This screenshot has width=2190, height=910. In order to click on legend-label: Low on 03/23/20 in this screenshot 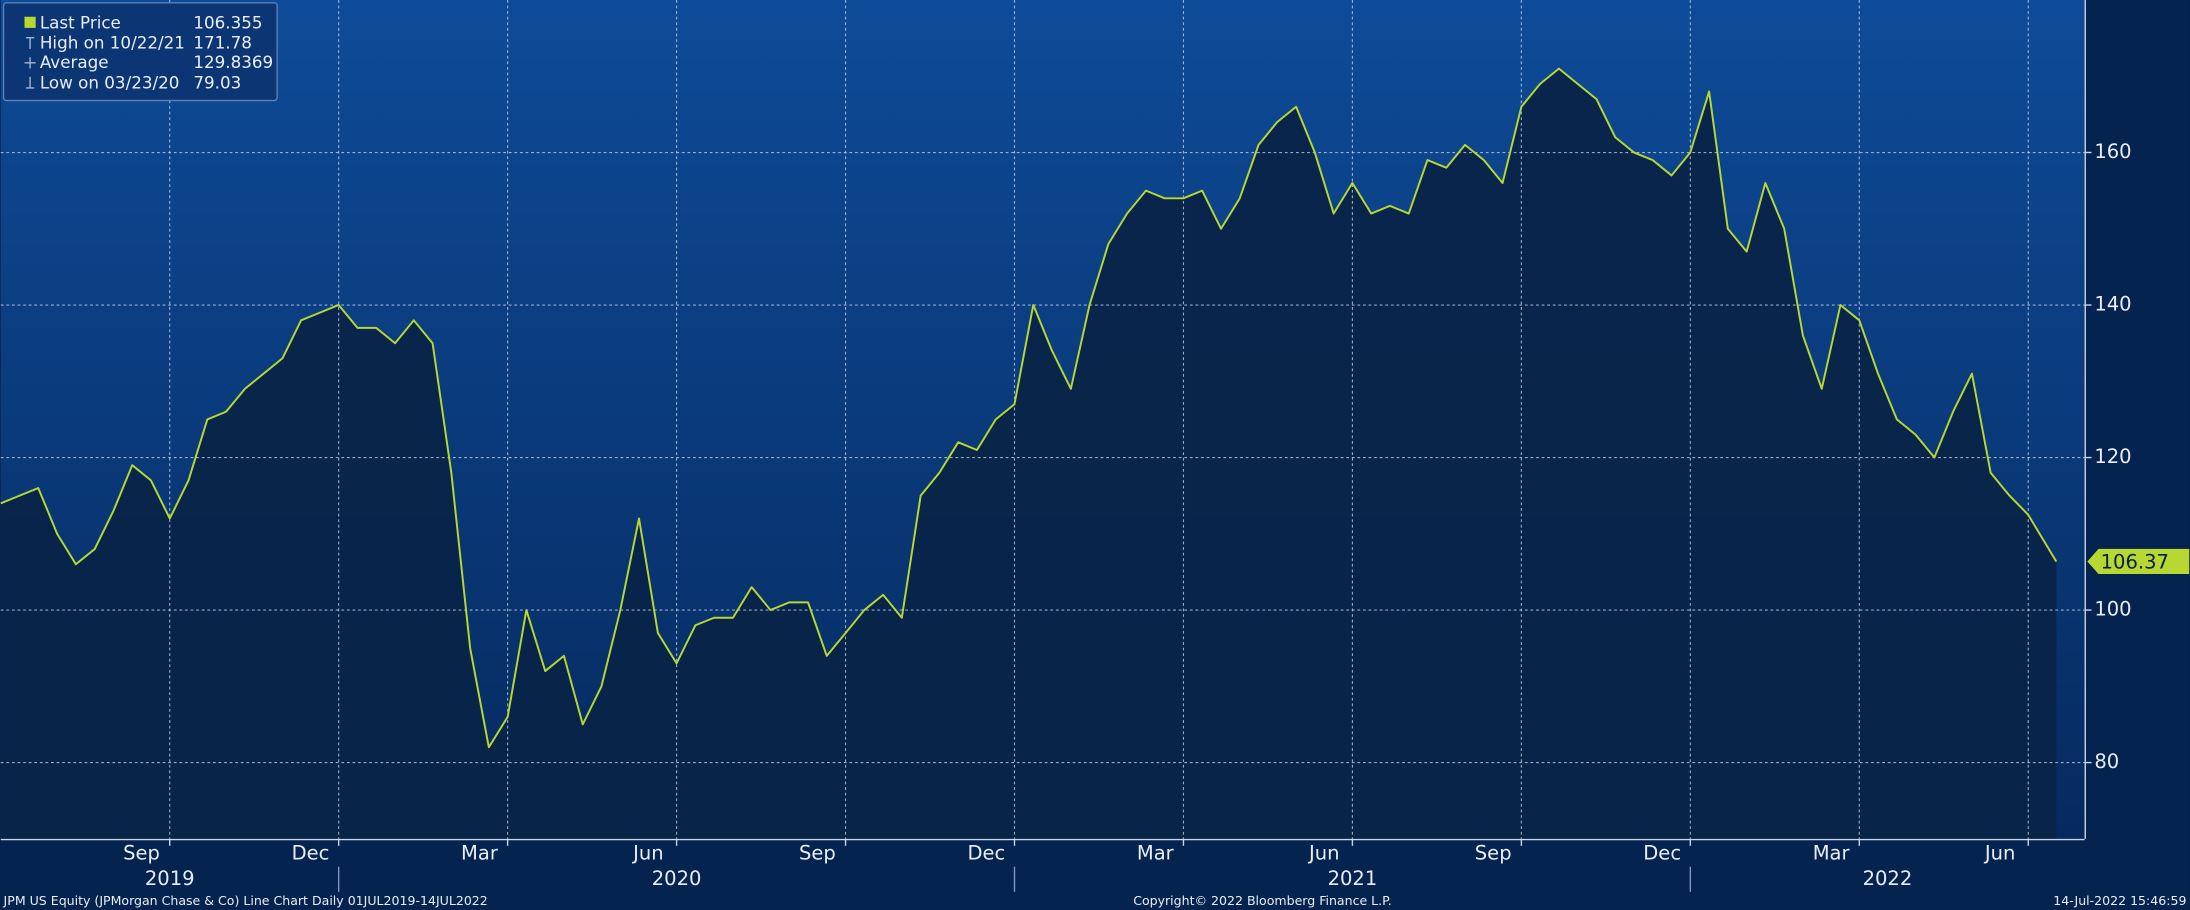, I will do `click(110, 83)`.